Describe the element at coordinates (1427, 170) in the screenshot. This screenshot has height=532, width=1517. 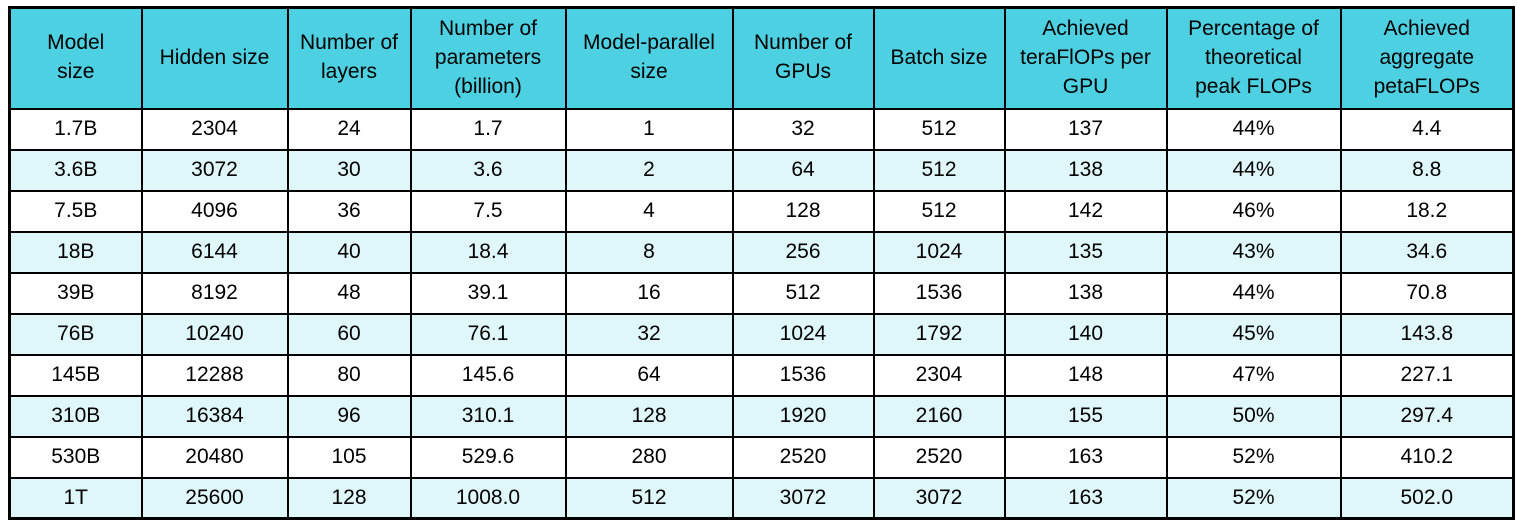
I see `cell: 8.8` at that location.